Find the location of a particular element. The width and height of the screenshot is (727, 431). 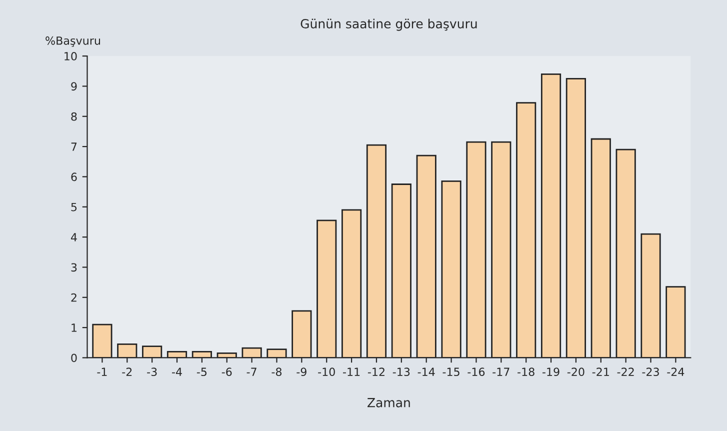

y-tick-label: 1 is located at coordinates (74, 328).